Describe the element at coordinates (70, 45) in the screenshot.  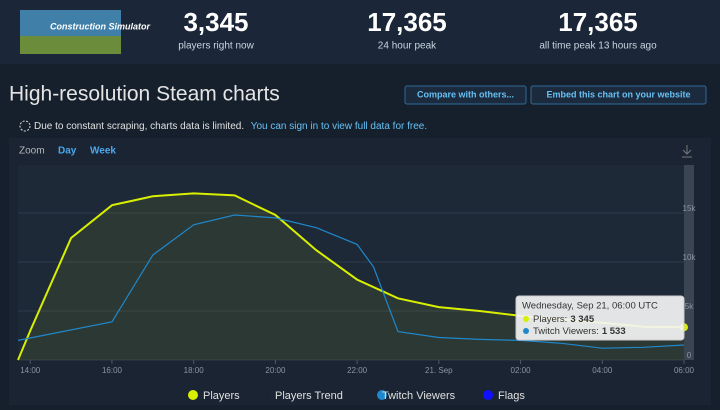
I see `logo-ground` at that location.